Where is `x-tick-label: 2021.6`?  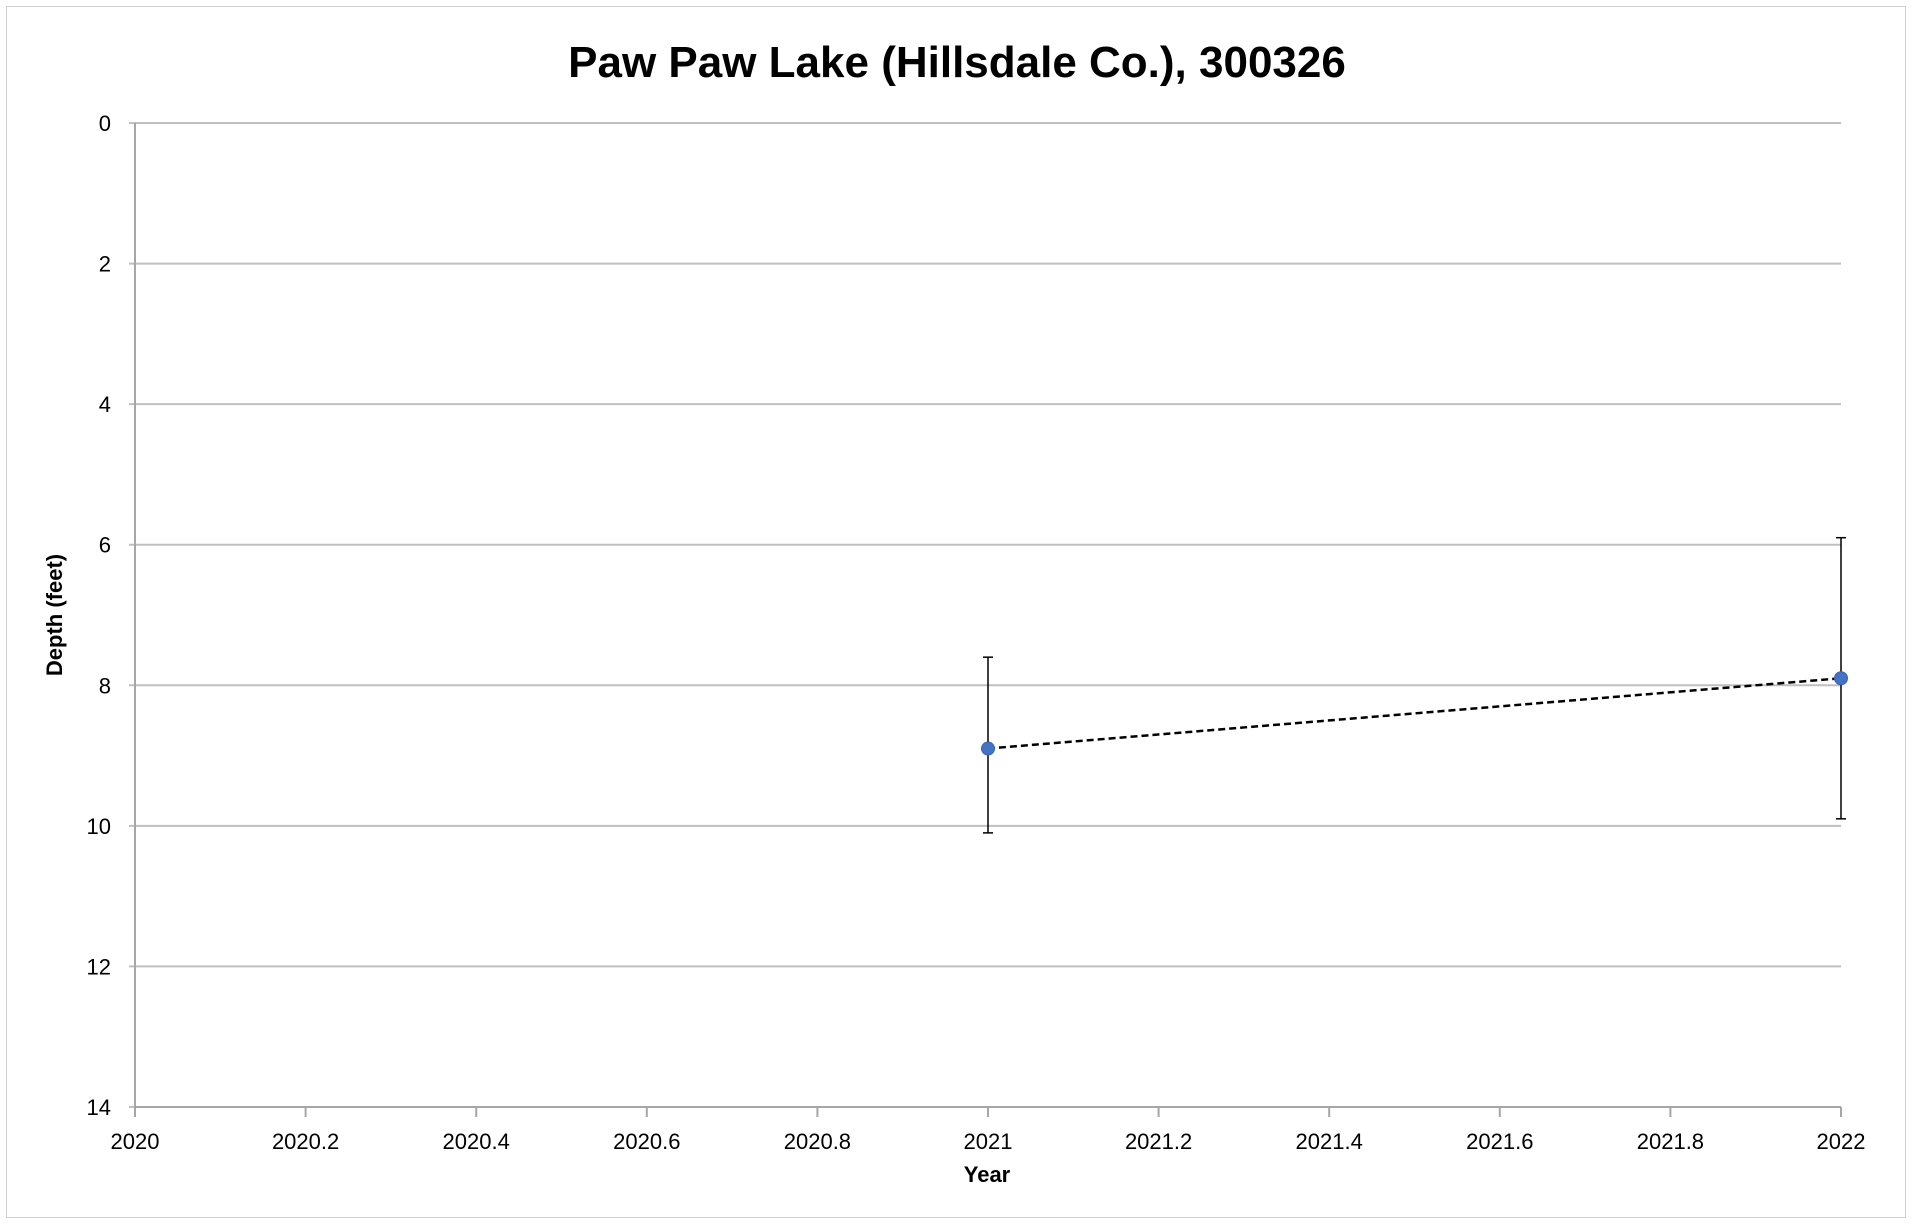 x-tick-label: 2021.6 is located at coordinates (1499, 1141).